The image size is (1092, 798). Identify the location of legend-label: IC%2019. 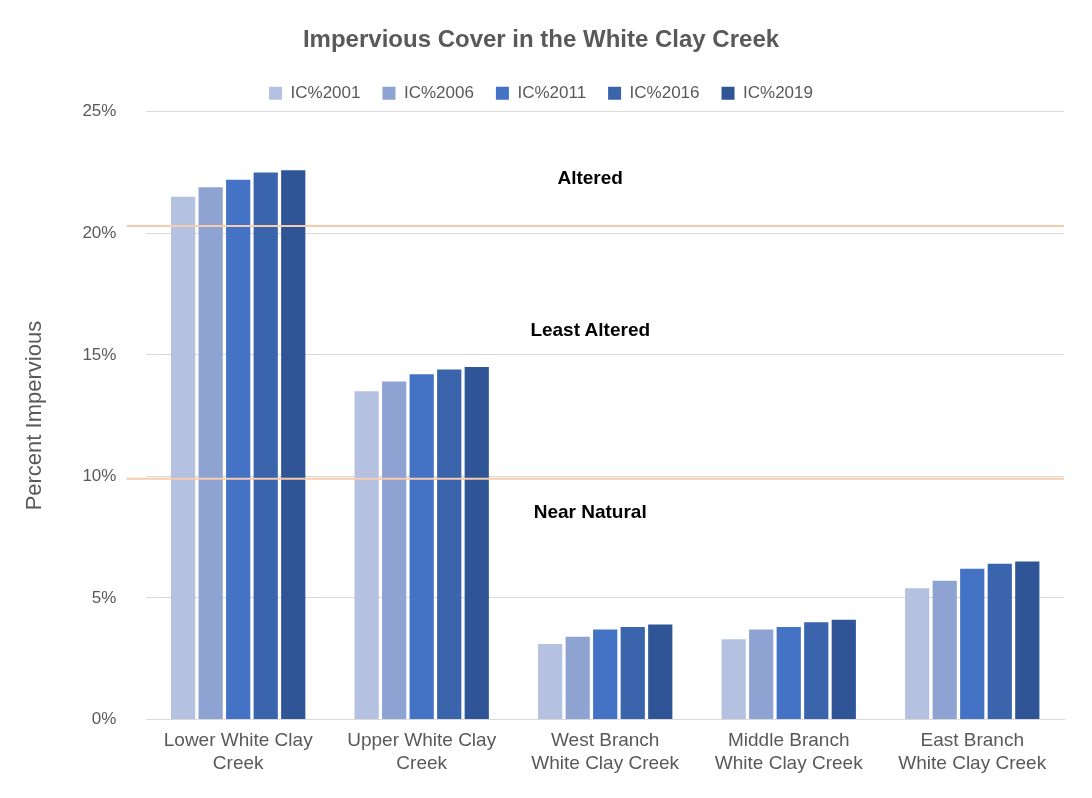
(778, 92).